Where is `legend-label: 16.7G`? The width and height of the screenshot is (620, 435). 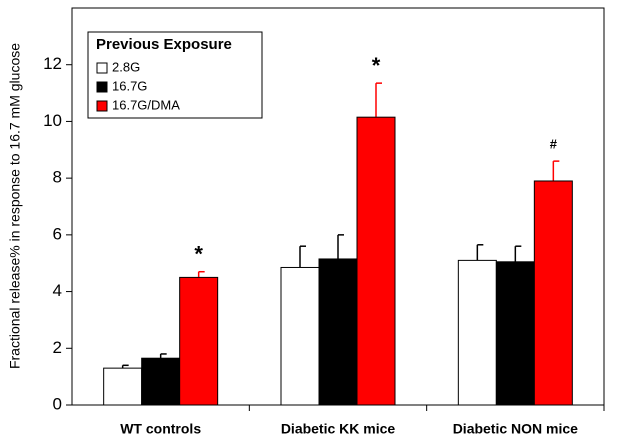
legend-label: 16.7G is located at coordinates (129, 85).